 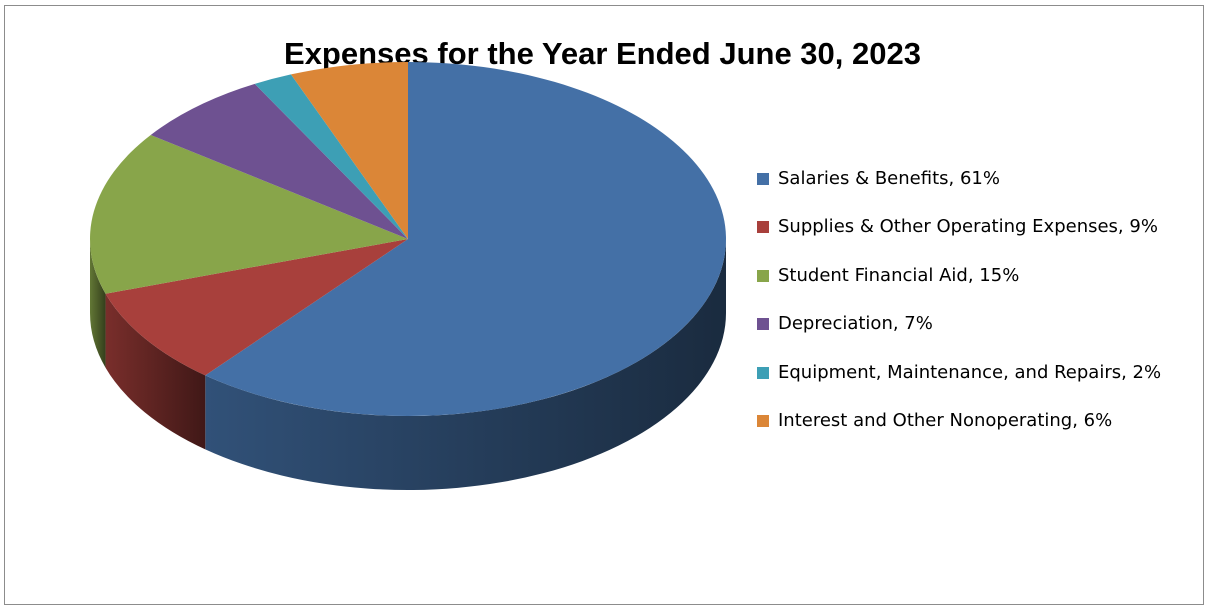 What do you see at coordinates (899, 275) in the screenshot?
I see `legend-label: Student Financial Aid, 15%` at bounding box center [899, 275].